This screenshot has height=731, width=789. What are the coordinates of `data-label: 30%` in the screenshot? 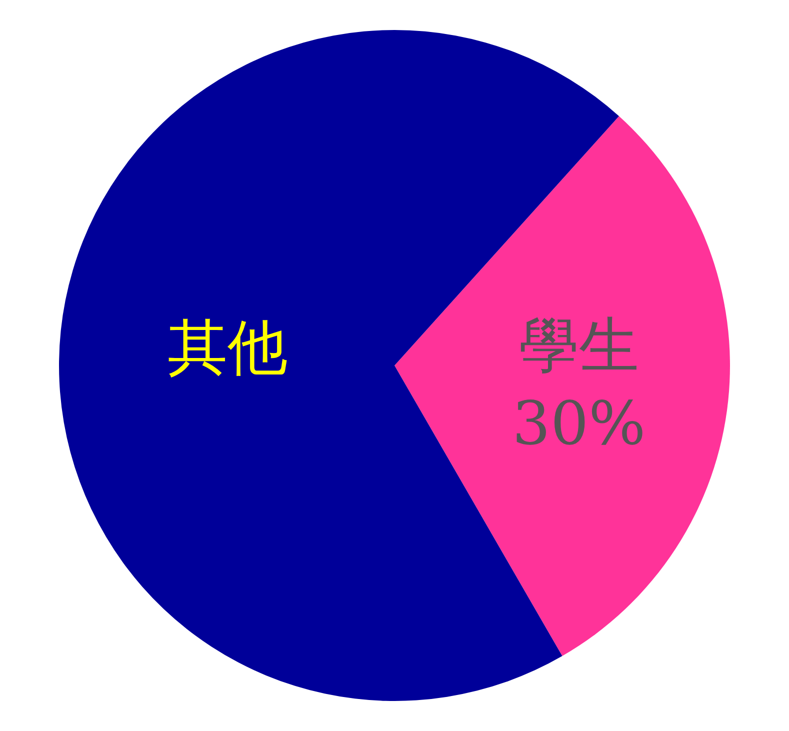 It's located at (579, 423).